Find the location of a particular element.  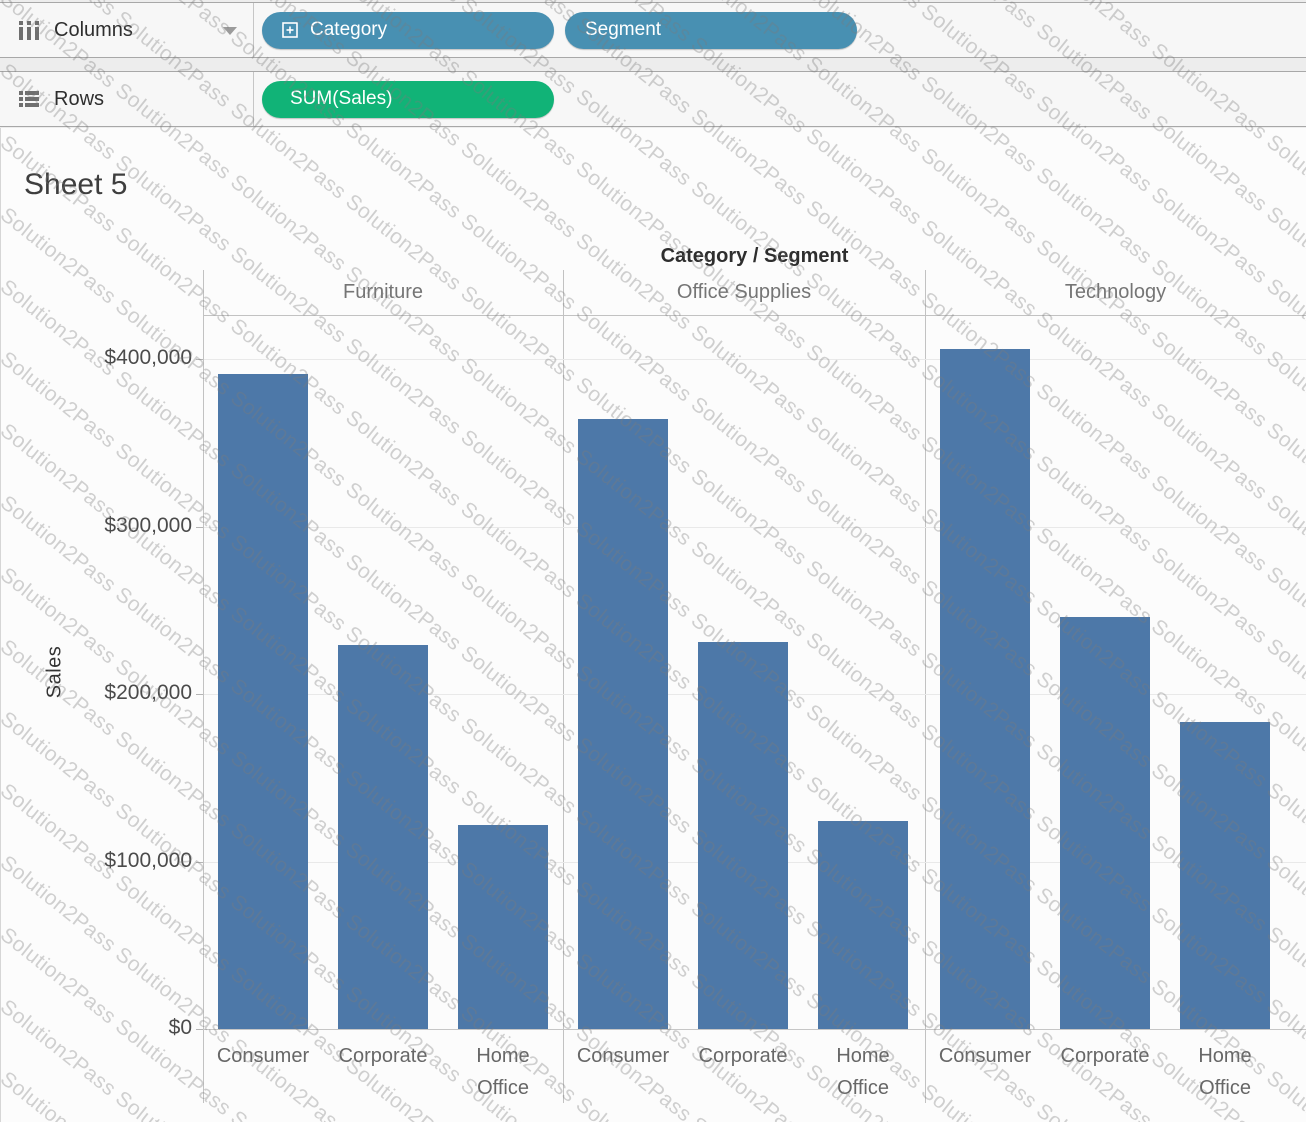

columns-shelf-label: Columns is located at coordinates (93, 29).